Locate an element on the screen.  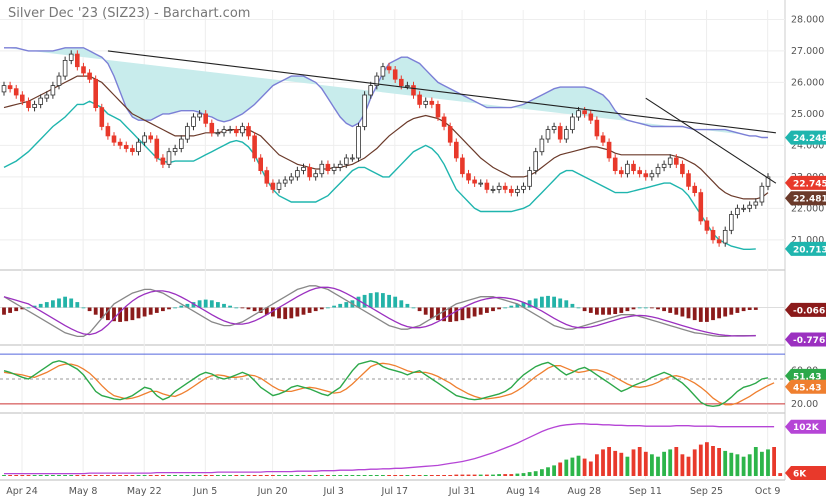
y-tick-label: 26.000 is located at coordinates (807, 82).